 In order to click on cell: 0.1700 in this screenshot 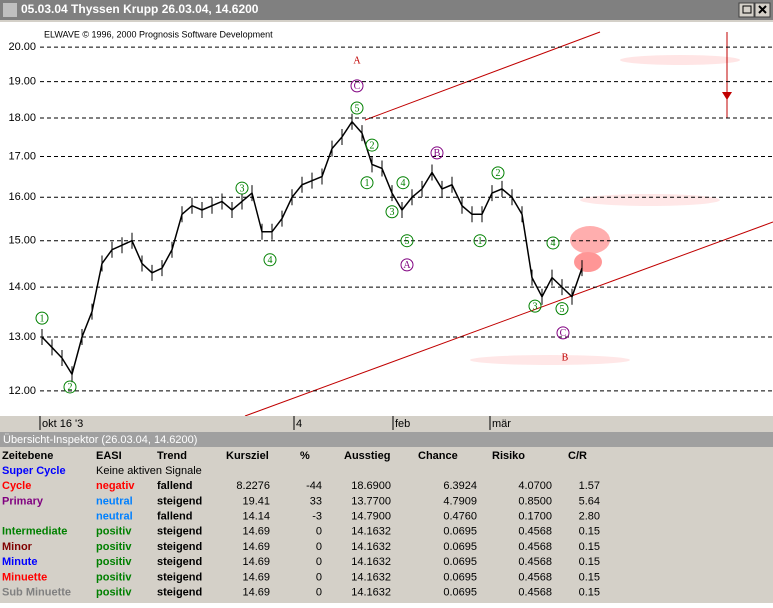, I will do `click(535, 517)`.